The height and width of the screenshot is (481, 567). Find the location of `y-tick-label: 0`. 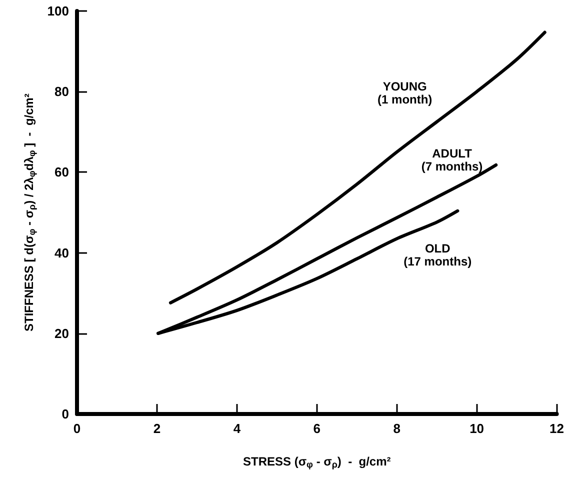

y-tick-label: 0 is located at coordinates (65, 414).